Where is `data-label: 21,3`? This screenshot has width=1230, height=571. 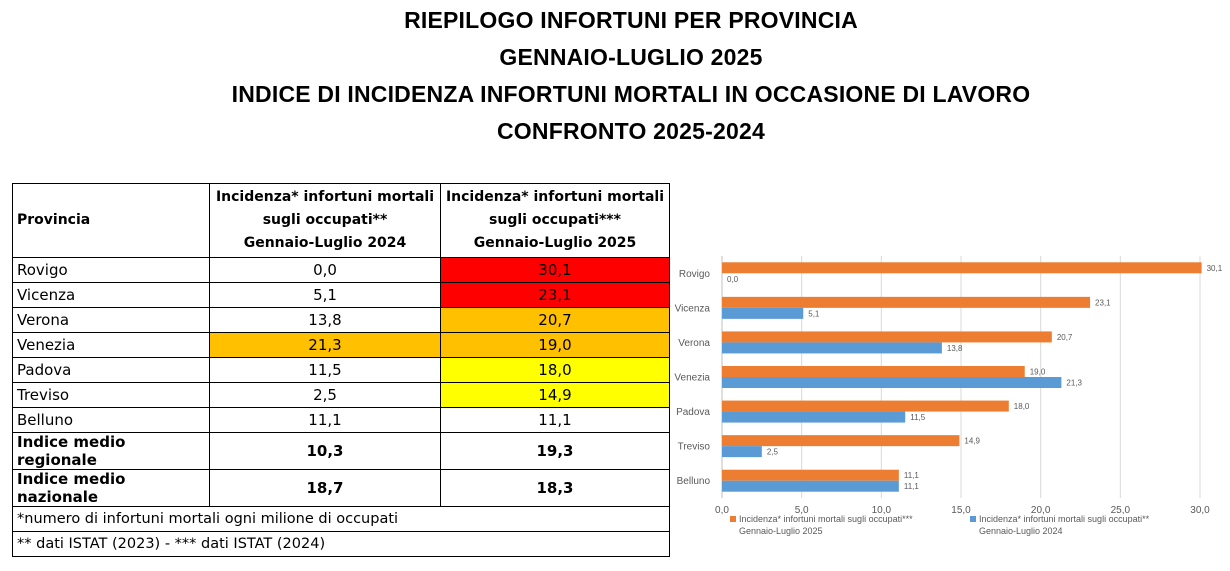
data-label: 21,3 is located at coordinates (1074, 383).